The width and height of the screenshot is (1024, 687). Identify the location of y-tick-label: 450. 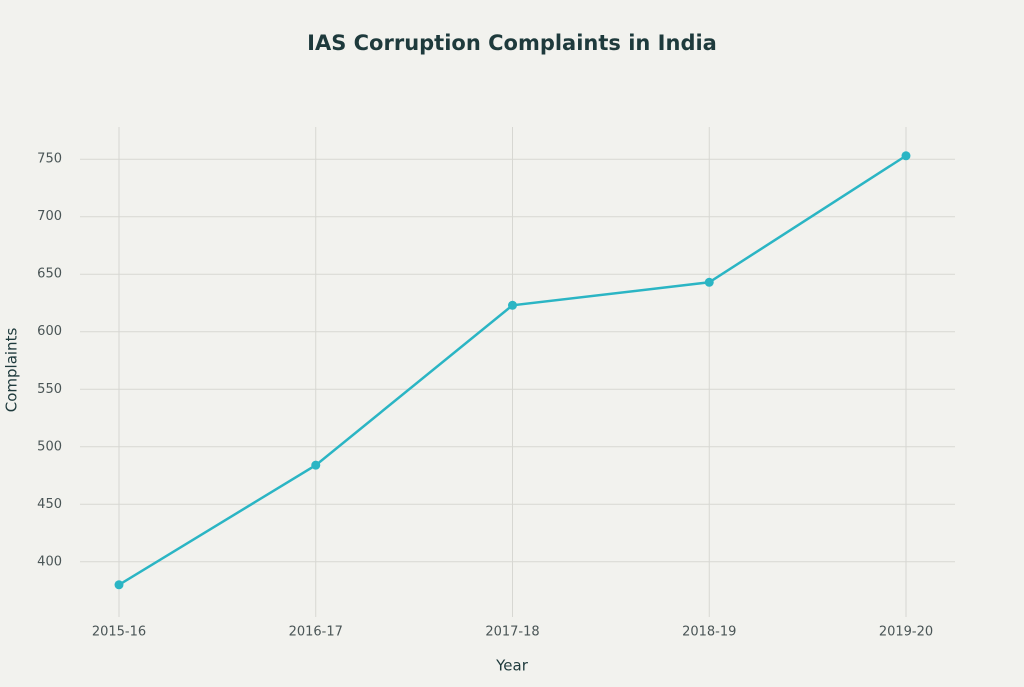
(49, 504).